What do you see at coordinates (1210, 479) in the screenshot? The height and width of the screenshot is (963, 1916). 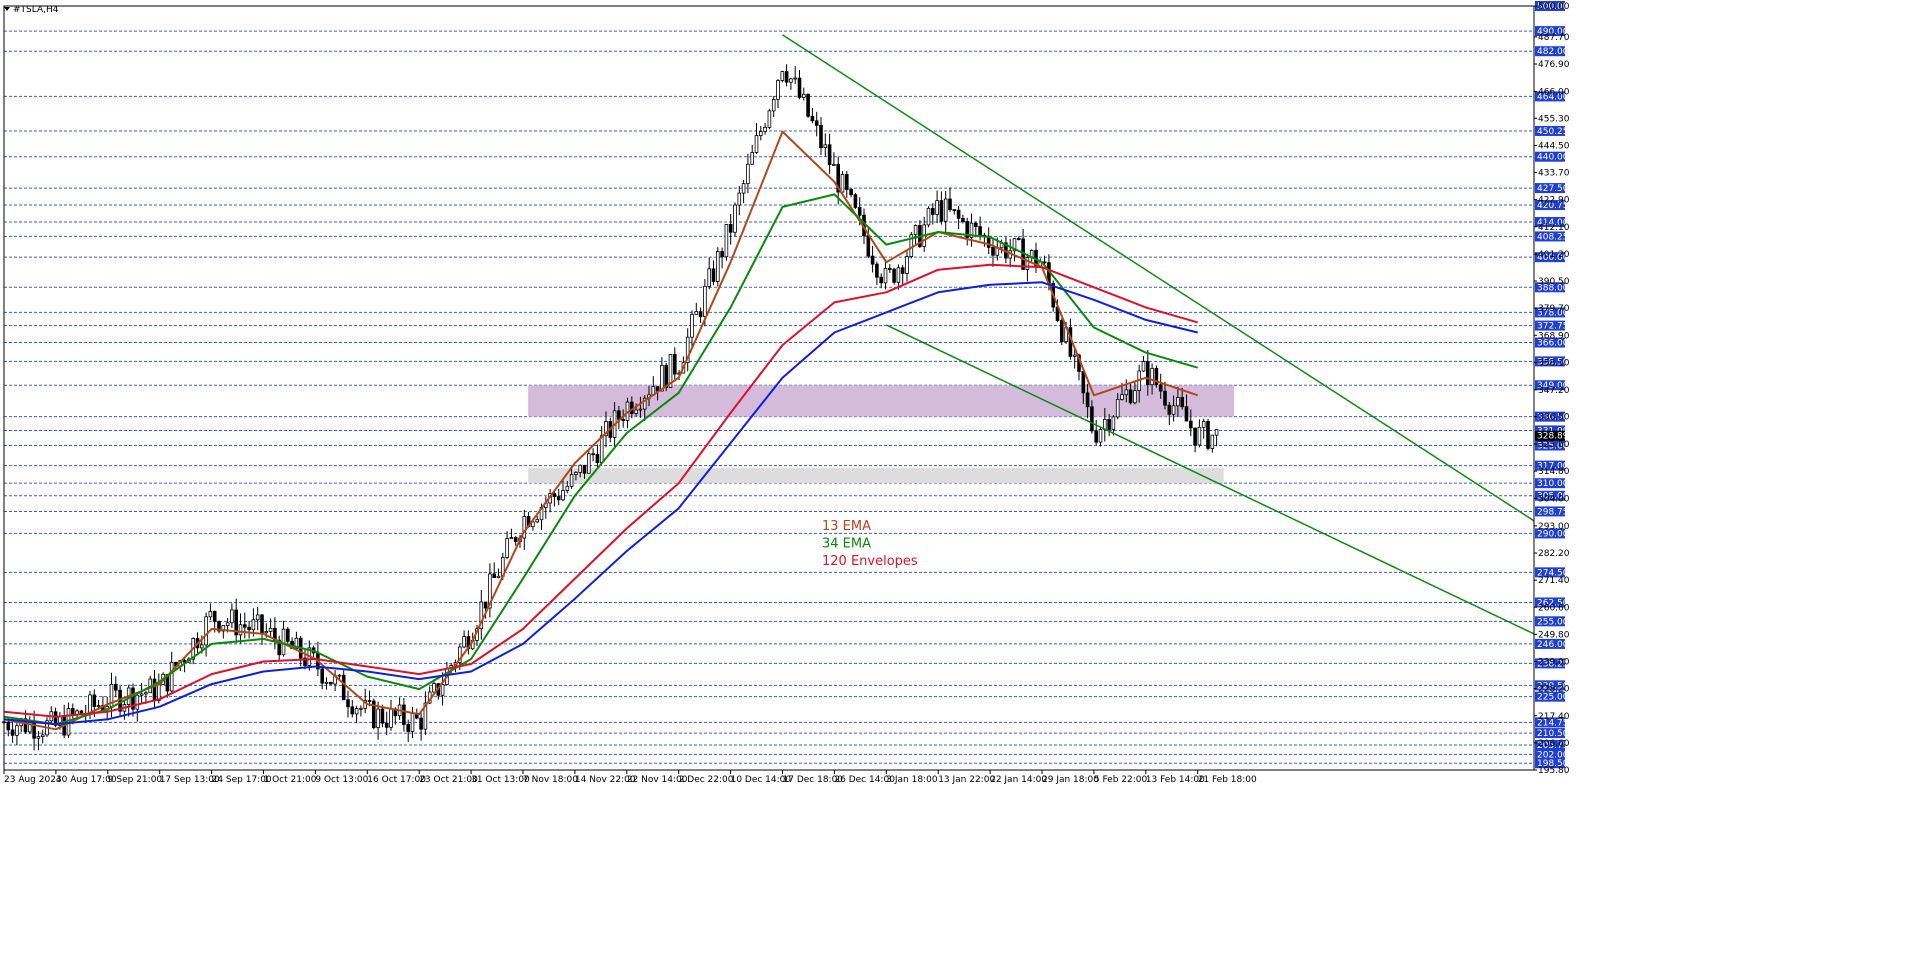 I see `lower-trendline` at bounding box center [1210, 479].